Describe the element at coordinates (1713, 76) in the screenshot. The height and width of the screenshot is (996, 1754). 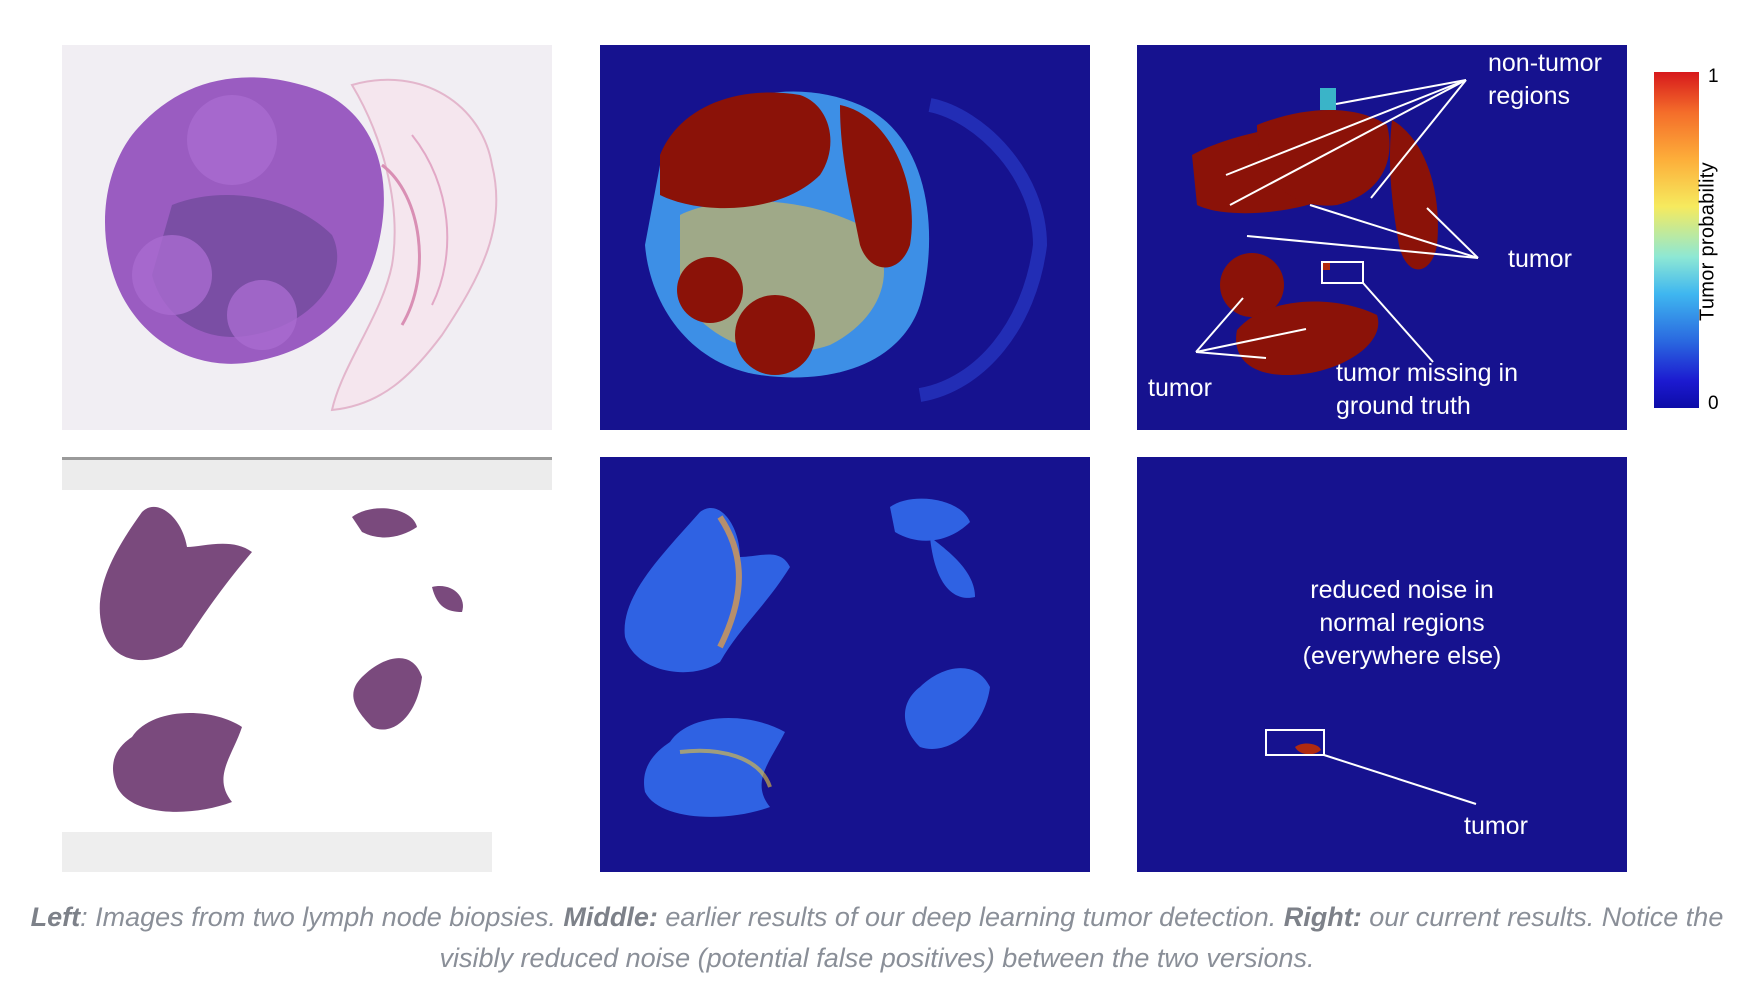
I see `colorbar-max-label: 1` at that location.